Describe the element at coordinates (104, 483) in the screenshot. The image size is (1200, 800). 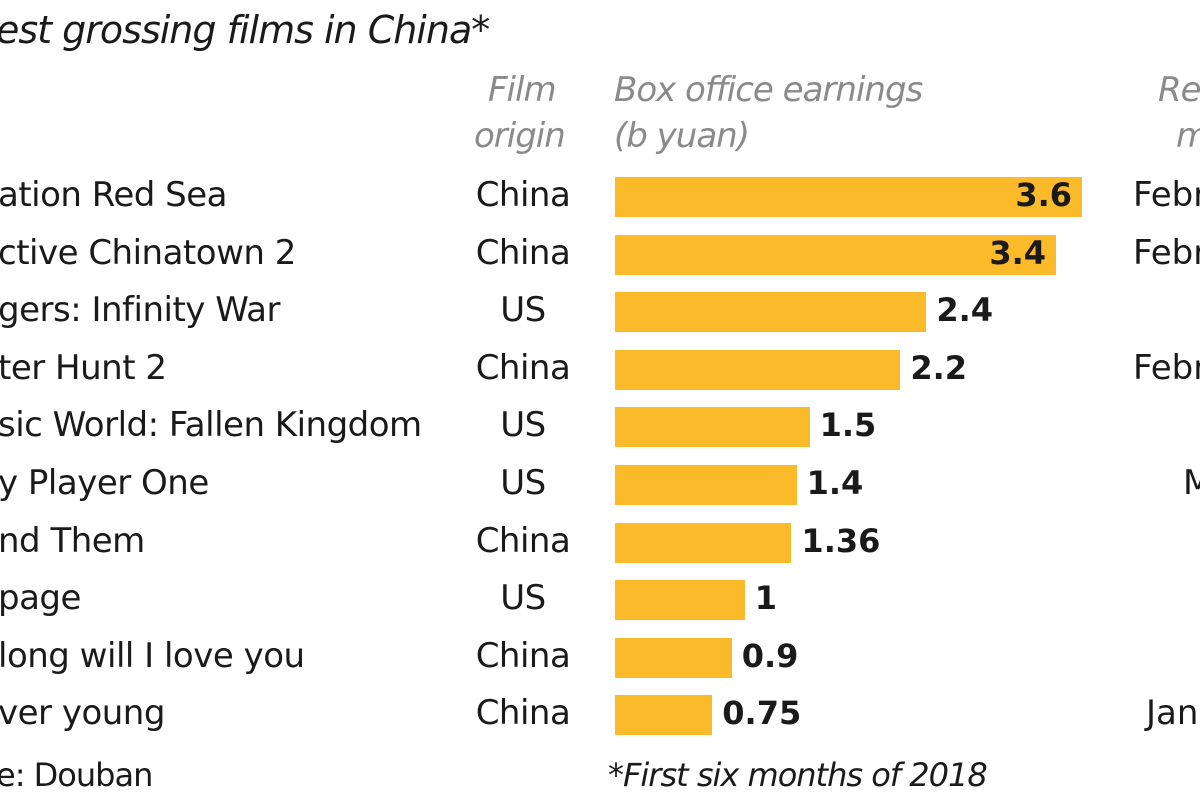
I see `film-name: y Player One` at that location.